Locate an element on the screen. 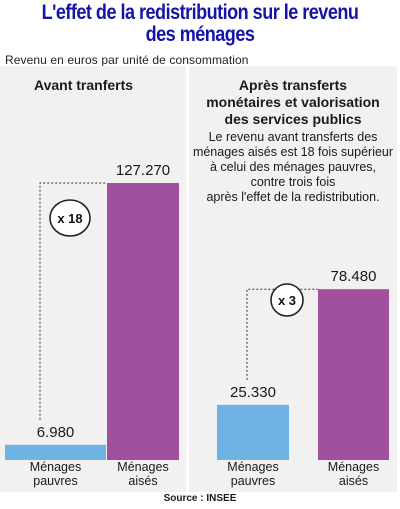  ratio-badge-before is located at coordinates (70, 218).